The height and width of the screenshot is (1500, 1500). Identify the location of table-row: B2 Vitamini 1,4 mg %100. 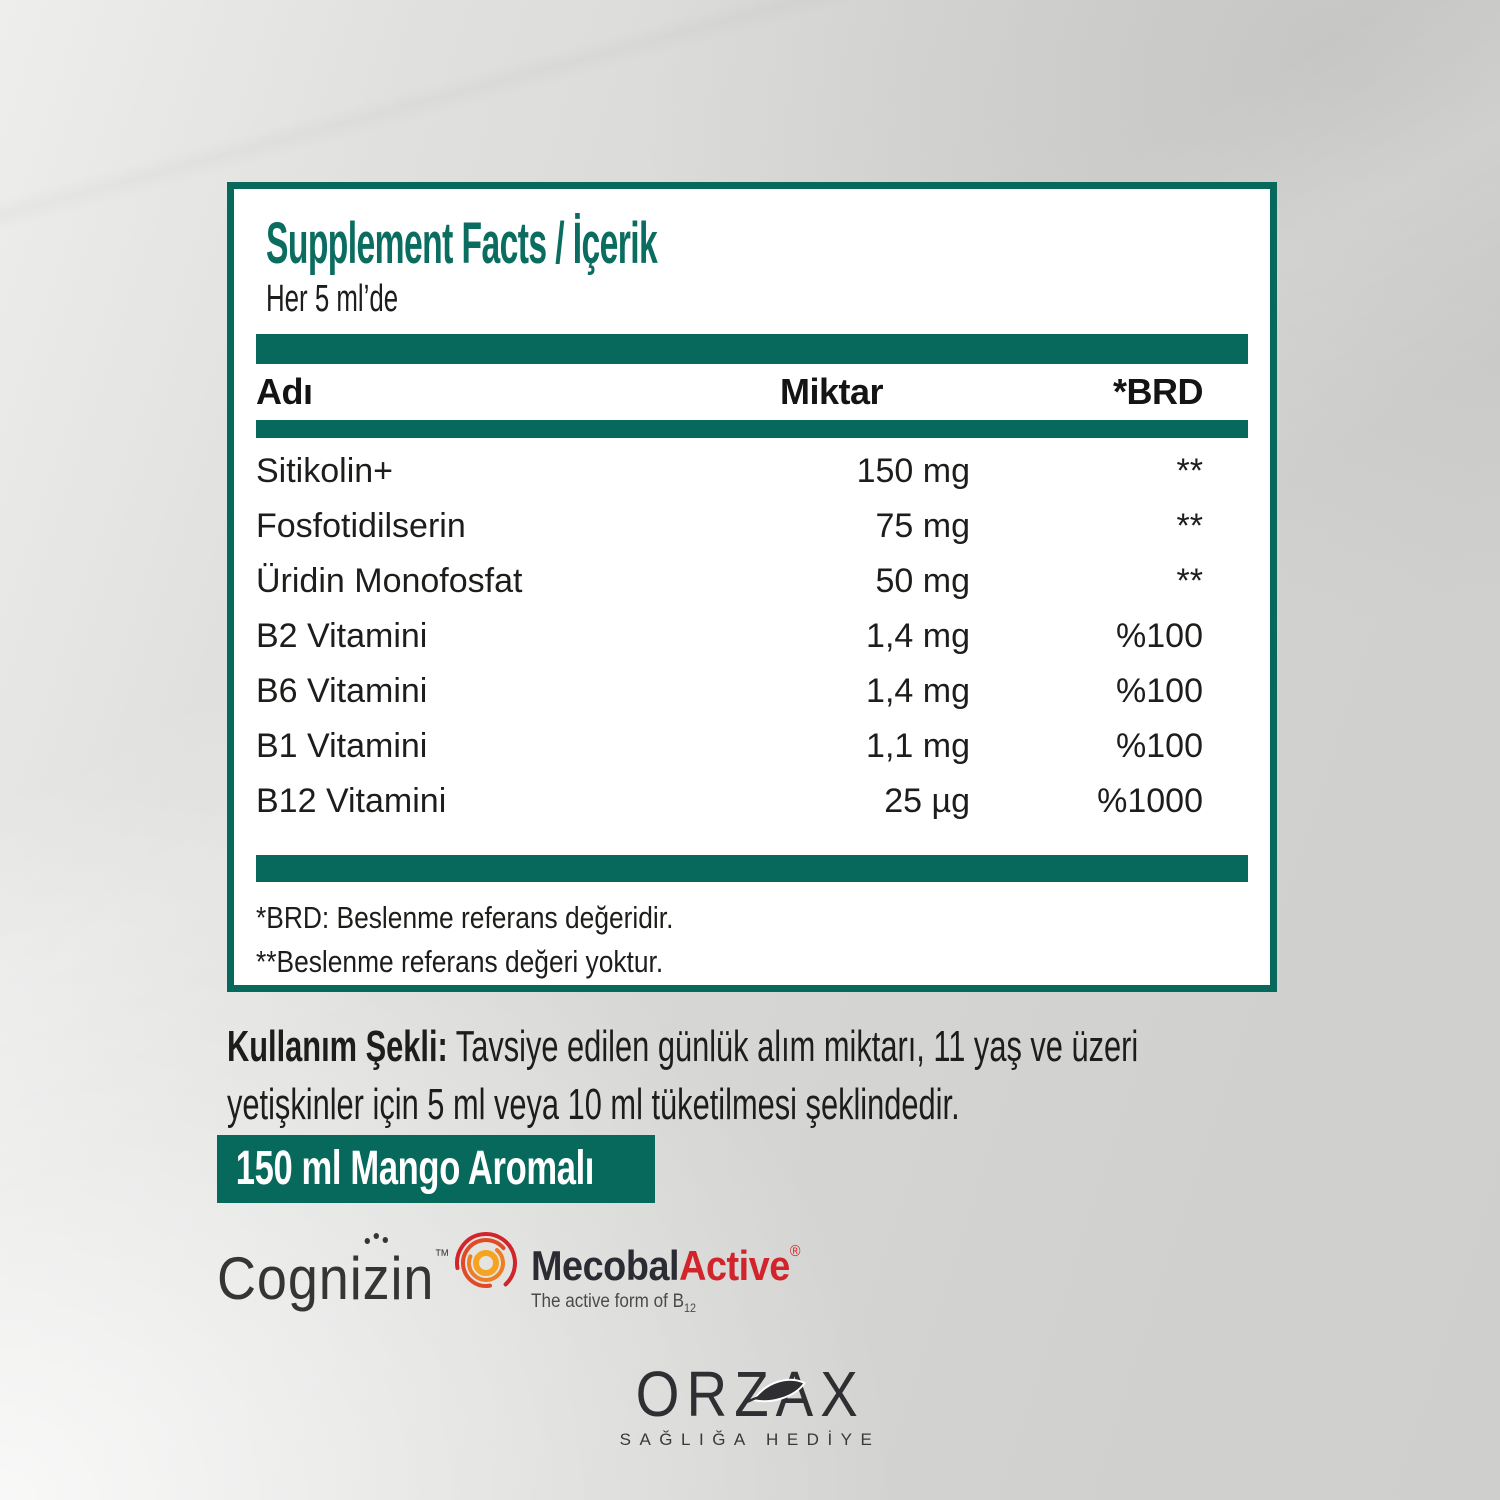
(752, 636).